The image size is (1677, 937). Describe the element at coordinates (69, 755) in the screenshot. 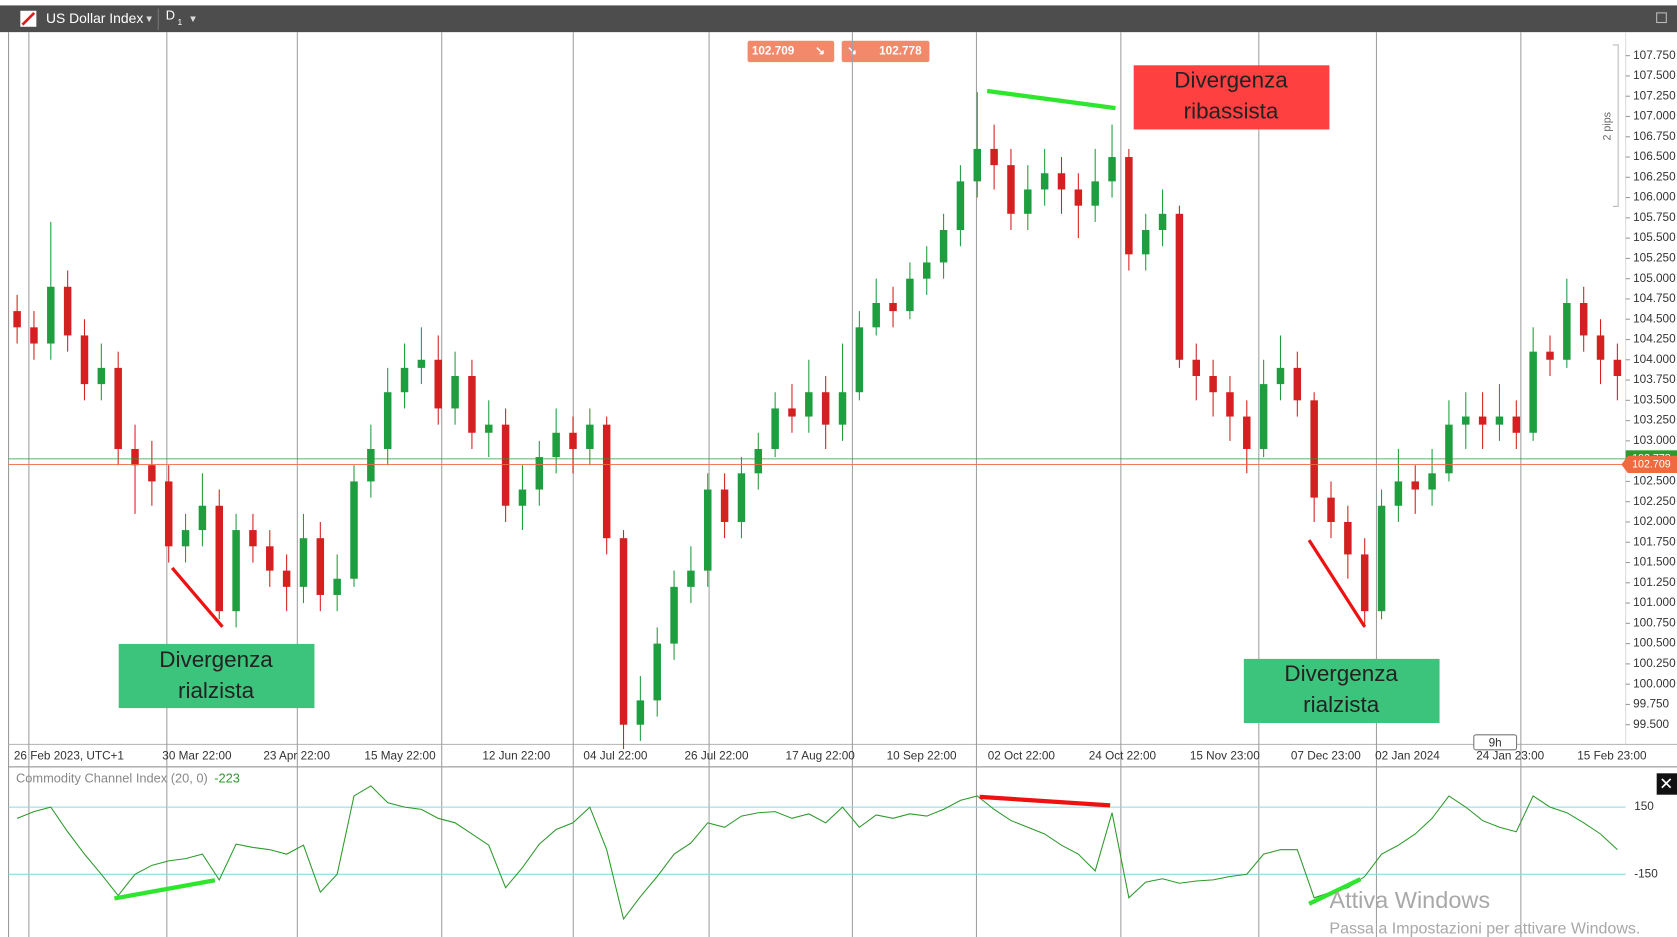

I see `x-tick-label: 26 Feb 2023, UTC+1` at that location.